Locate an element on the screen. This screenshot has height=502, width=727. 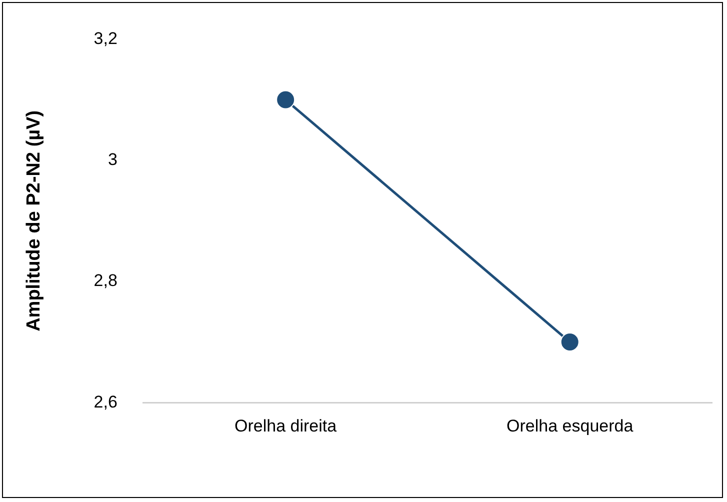
y-tick-label: 3,2 is located at coordinates (106, 38).